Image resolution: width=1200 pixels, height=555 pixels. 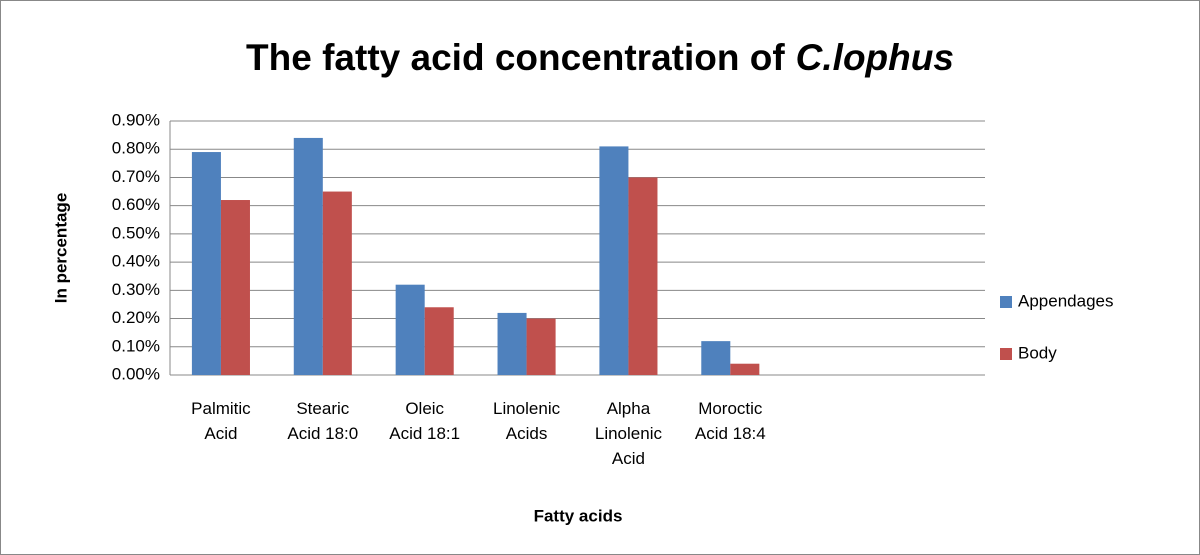 What do you see at coordinates (322, 433) in the screenshot?
I see `x-tick-label-line: Acid 18:0` at bounding box center [322, 433].